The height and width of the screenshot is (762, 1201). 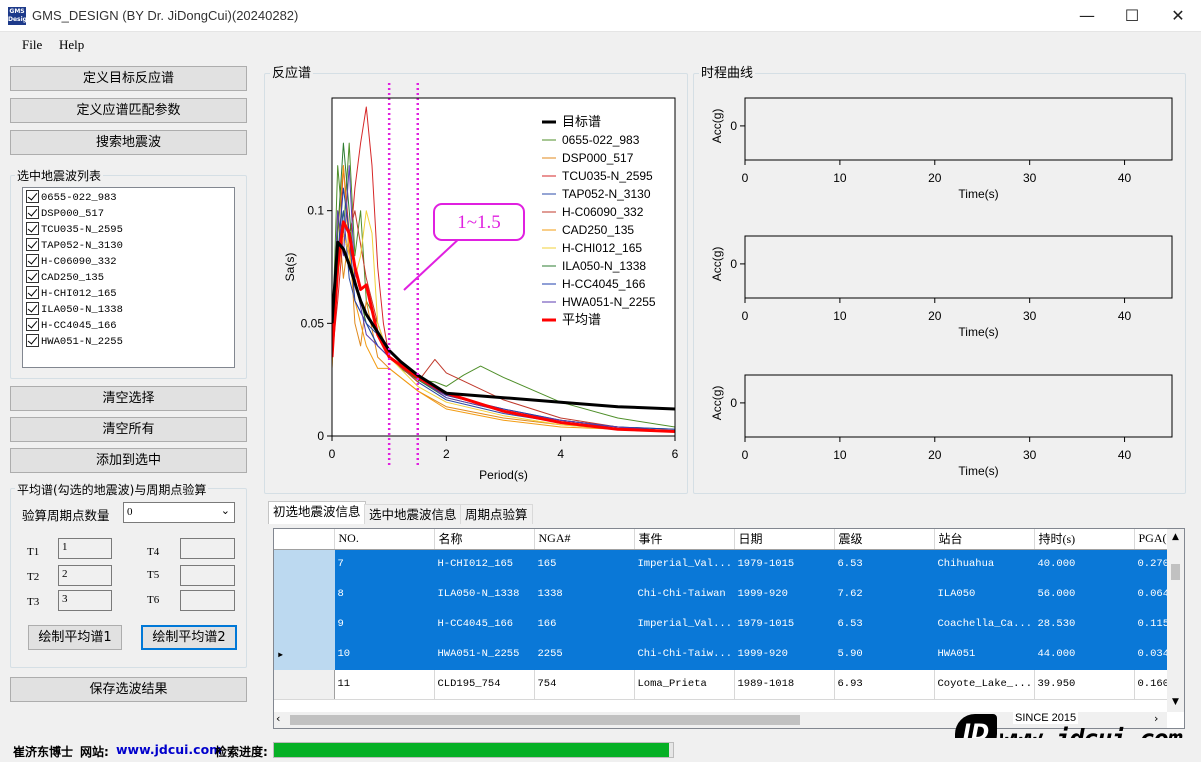 I want to click on website-link: www.jdcui.com, so click(x=169, y=749).